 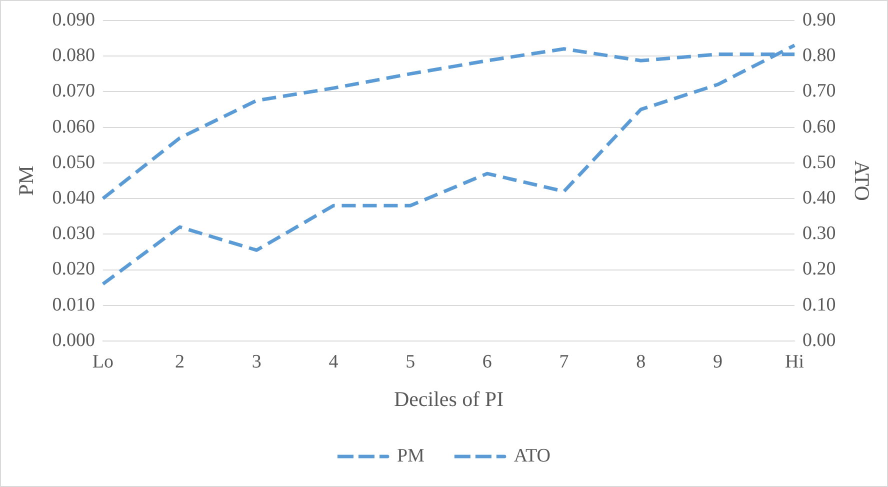 What do you see at coordinates (103, 361) in the screenshot?
I see `x-tick-label: Lo` at bounding box center [103, 361].